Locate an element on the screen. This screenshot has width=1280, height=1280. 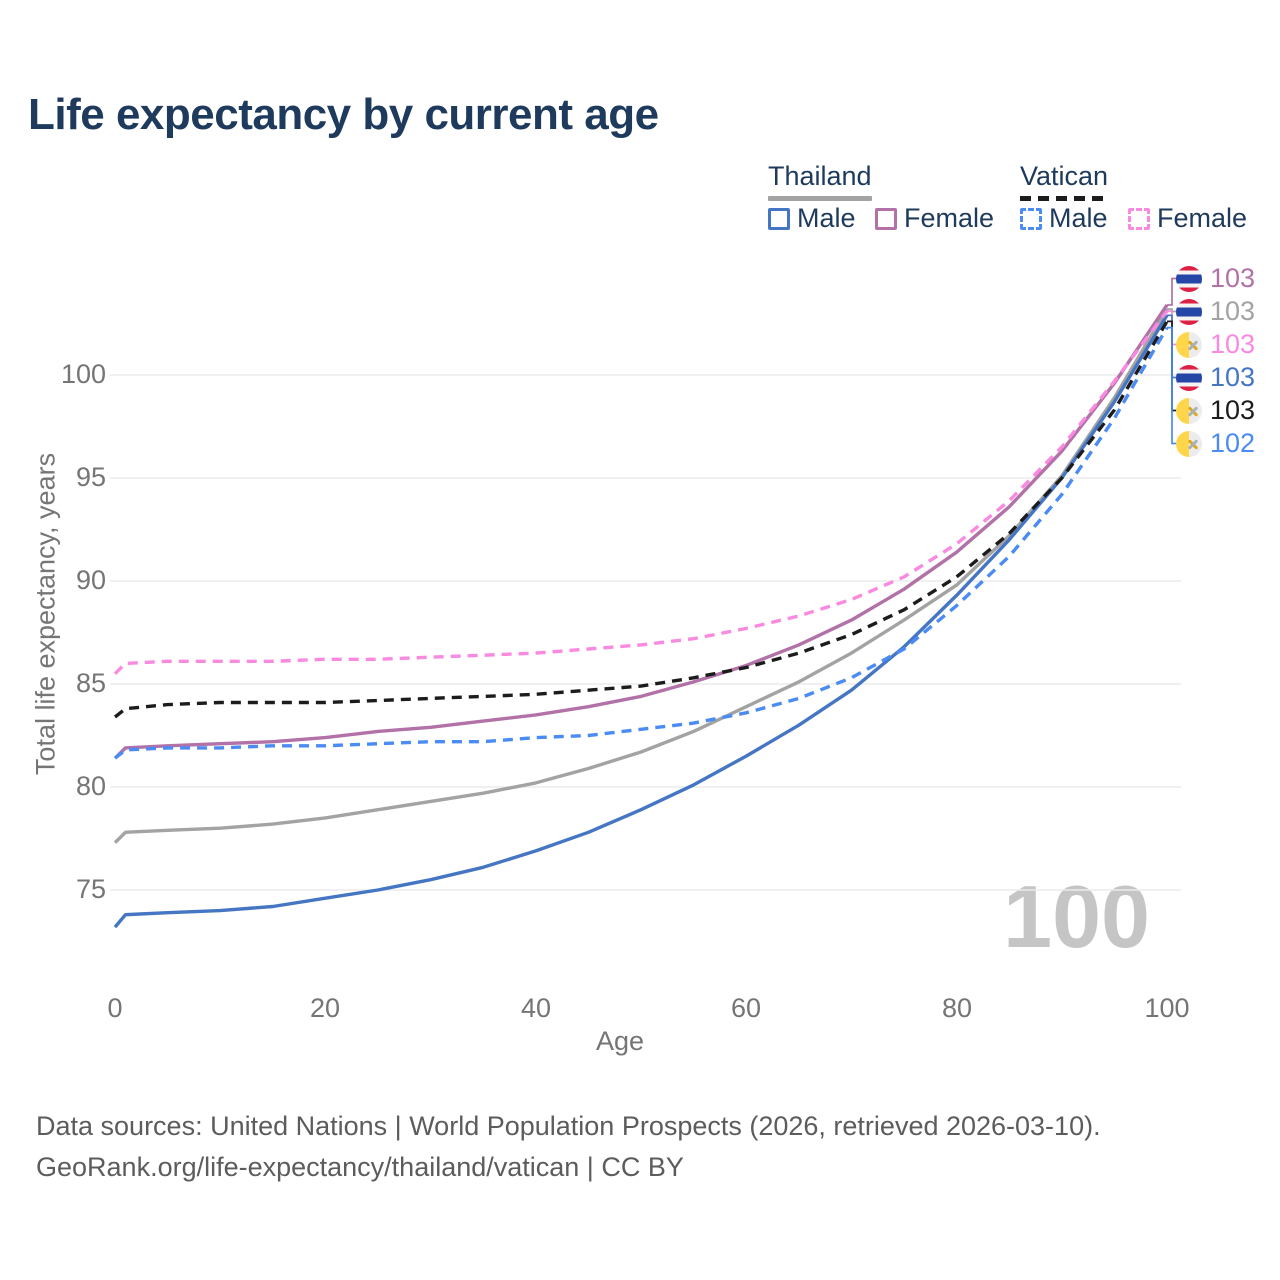
endpoint-label-list: 103 103 103 103 103 102 is located at coordinates (1215, 361).